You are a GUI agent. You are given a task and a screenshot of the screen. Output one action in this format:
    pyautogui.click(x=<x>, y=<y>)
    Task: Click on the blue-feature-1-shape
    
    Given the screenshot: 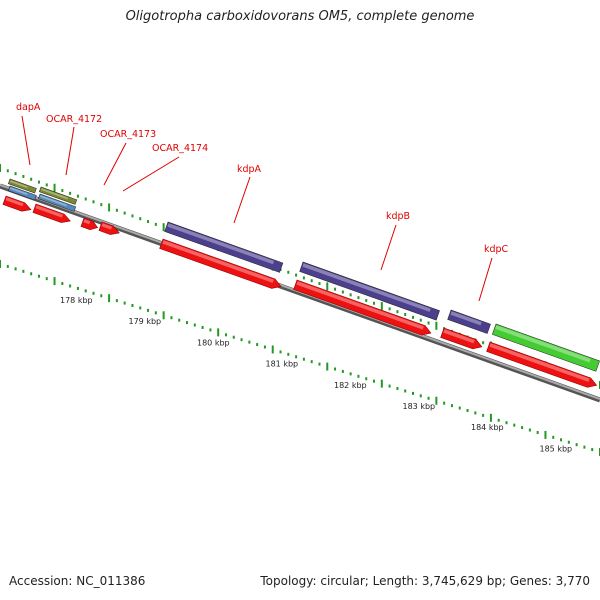 What is the action you would take?
    pyautogui.click(x=22, y=193)
    